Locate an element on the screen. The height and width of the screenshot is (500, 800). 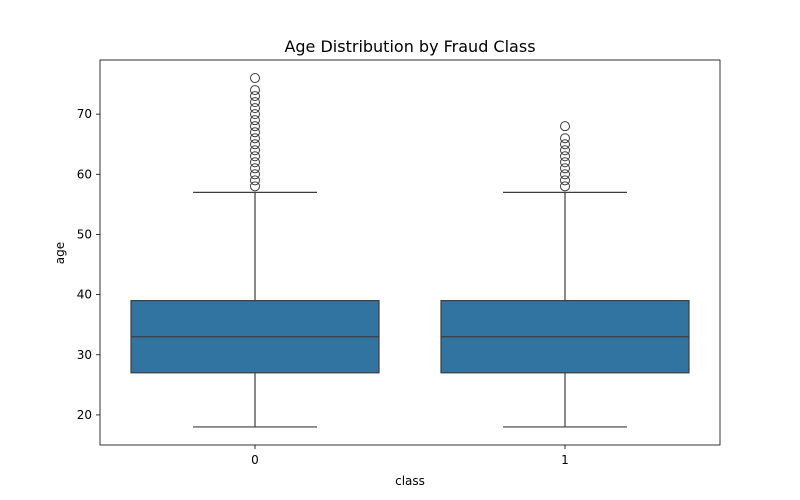
y-axis-label: age is located at coordinates (60, 253).